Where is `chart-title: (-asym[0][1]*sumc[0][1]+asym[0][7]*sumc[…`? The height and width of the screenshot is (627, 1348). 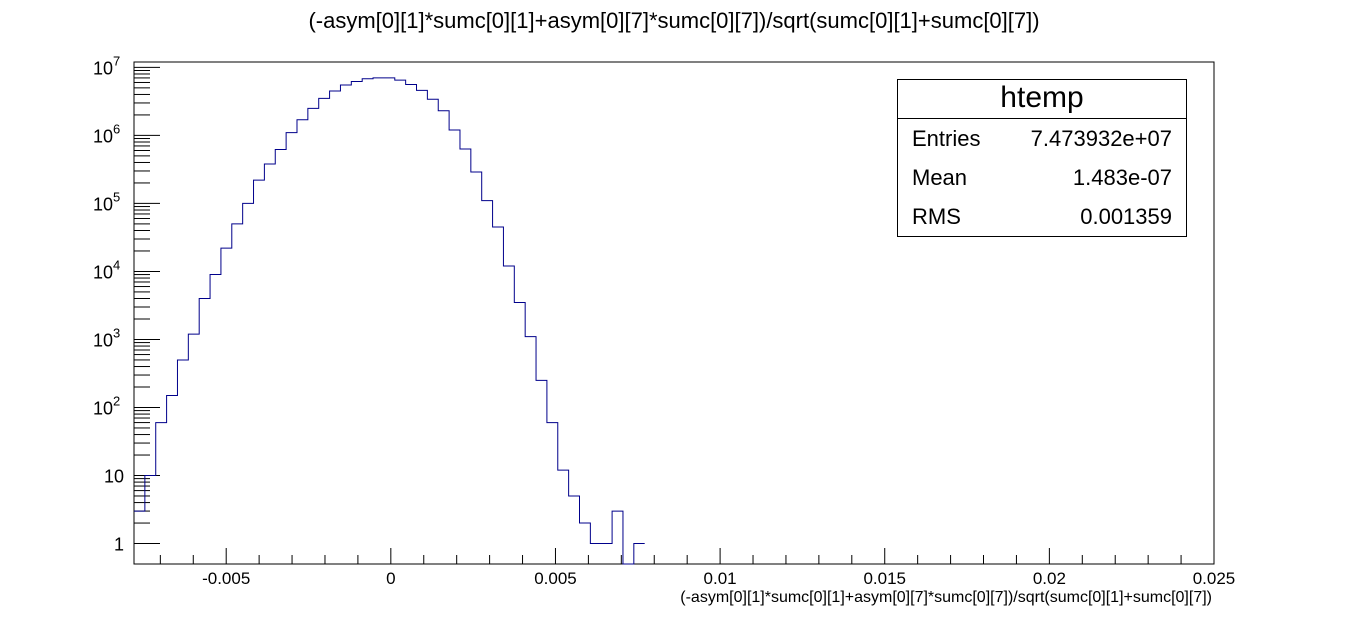 chart-title: (-asym[0][1]*sumc[0][1]+asym[0][7]*sumc[… is located at coordinates (674, 20).